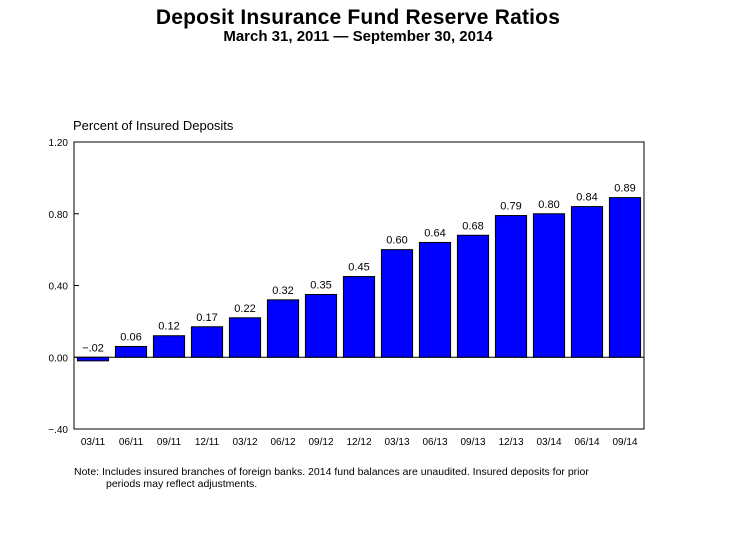 This screenshot has width=733, height=550. Describe the element at coordinates (130, 337) in the screenshot. I see `data-label: 0.06` at that location.